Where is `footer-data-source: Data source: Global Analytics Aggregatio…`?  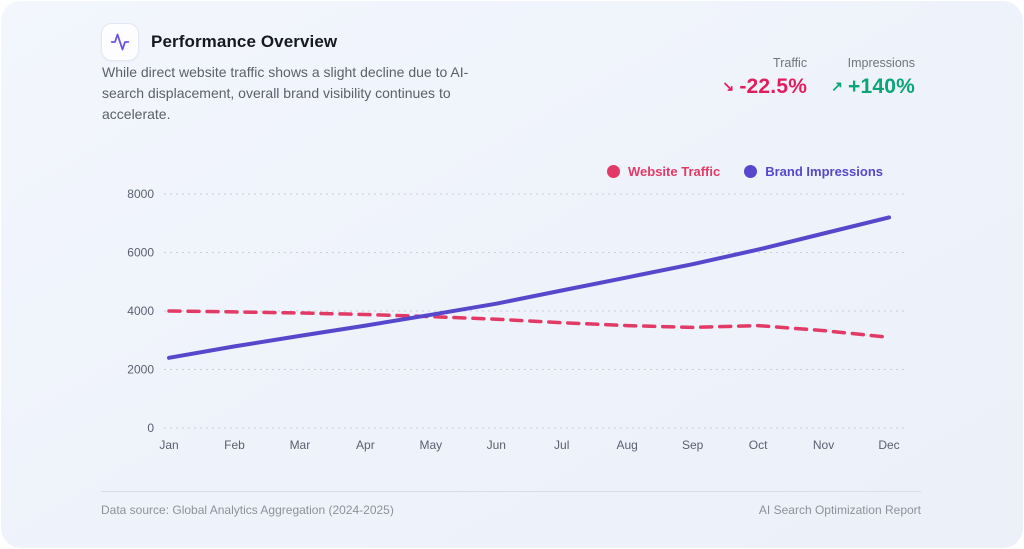 footer-data-source: Data source: Global Analytics Aggregatio… is located at coordinates (247, 510).